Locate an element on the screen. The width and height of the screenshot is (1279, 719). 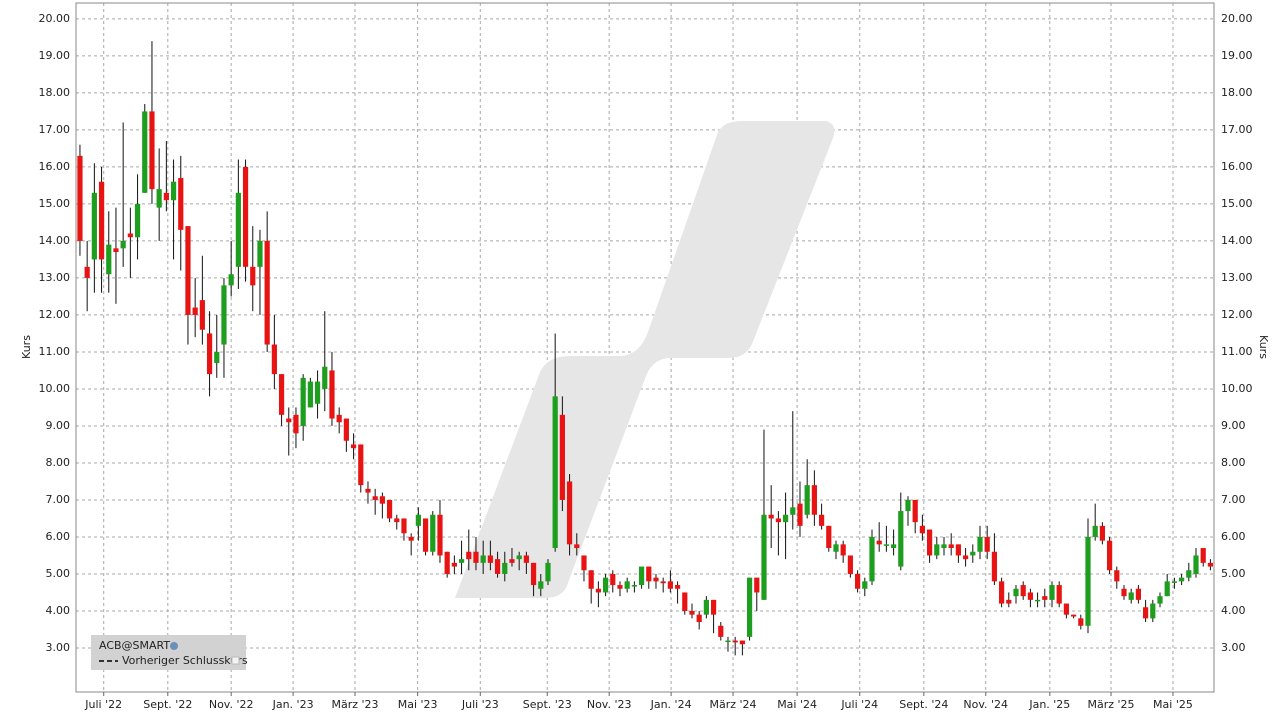
y-tick-label: 6.00 is located at coordinates (58, 536).